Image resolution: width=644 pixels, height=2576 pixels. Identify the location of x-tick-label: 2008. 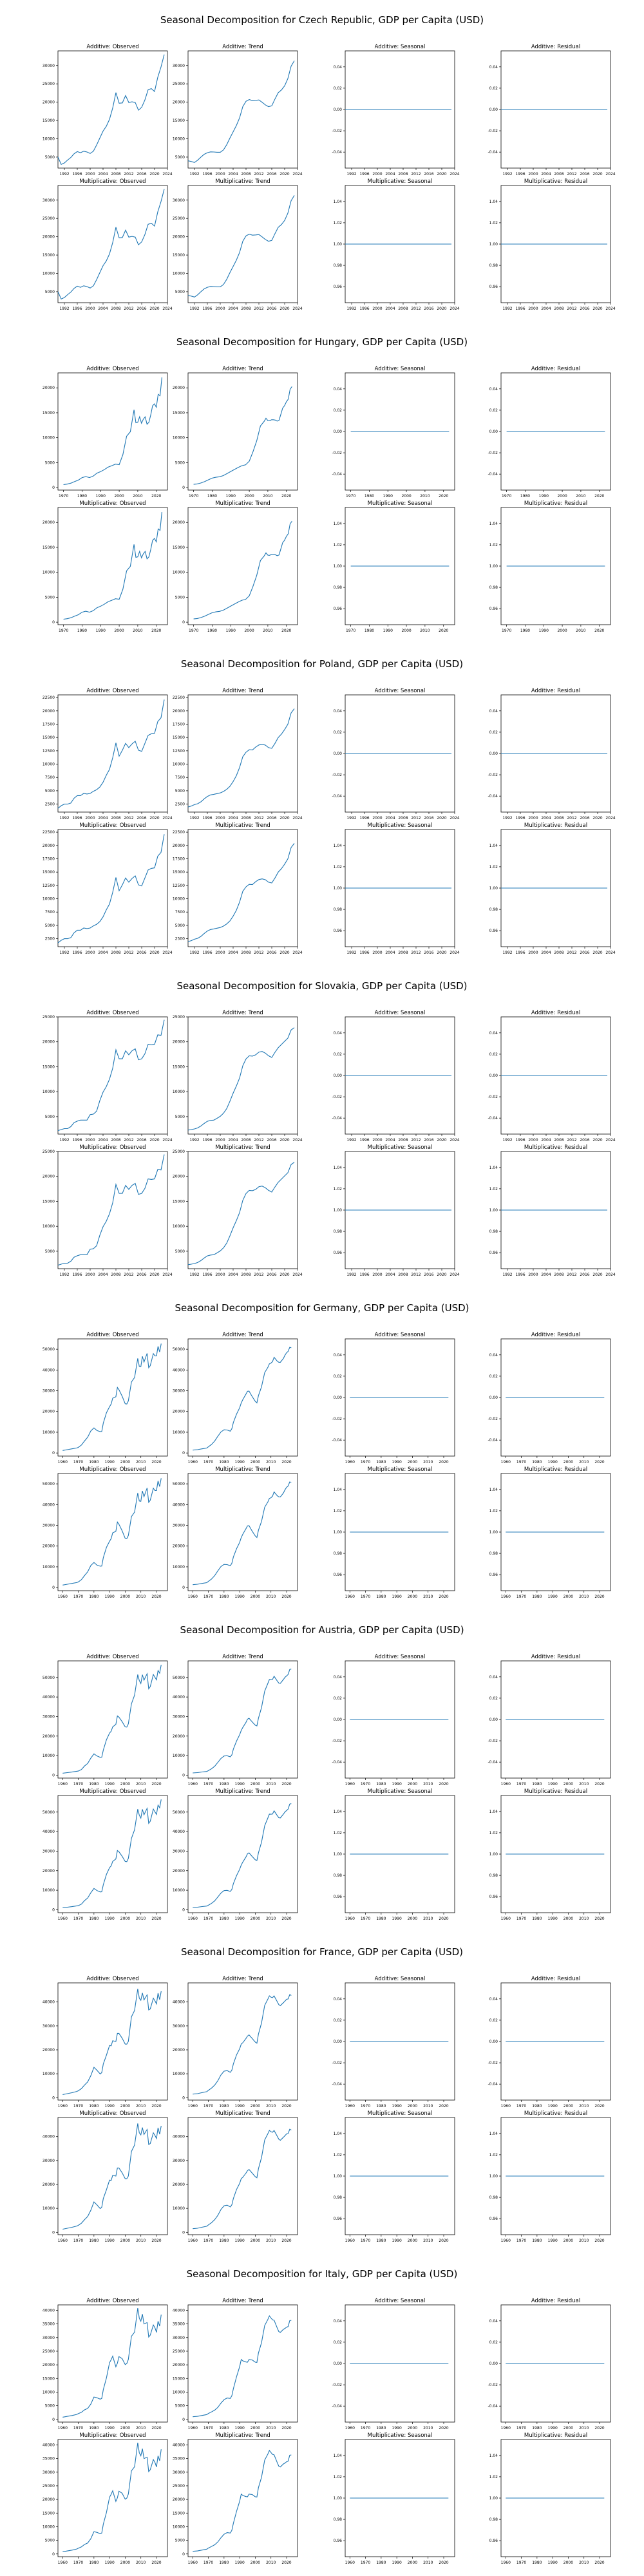
(403, 953).